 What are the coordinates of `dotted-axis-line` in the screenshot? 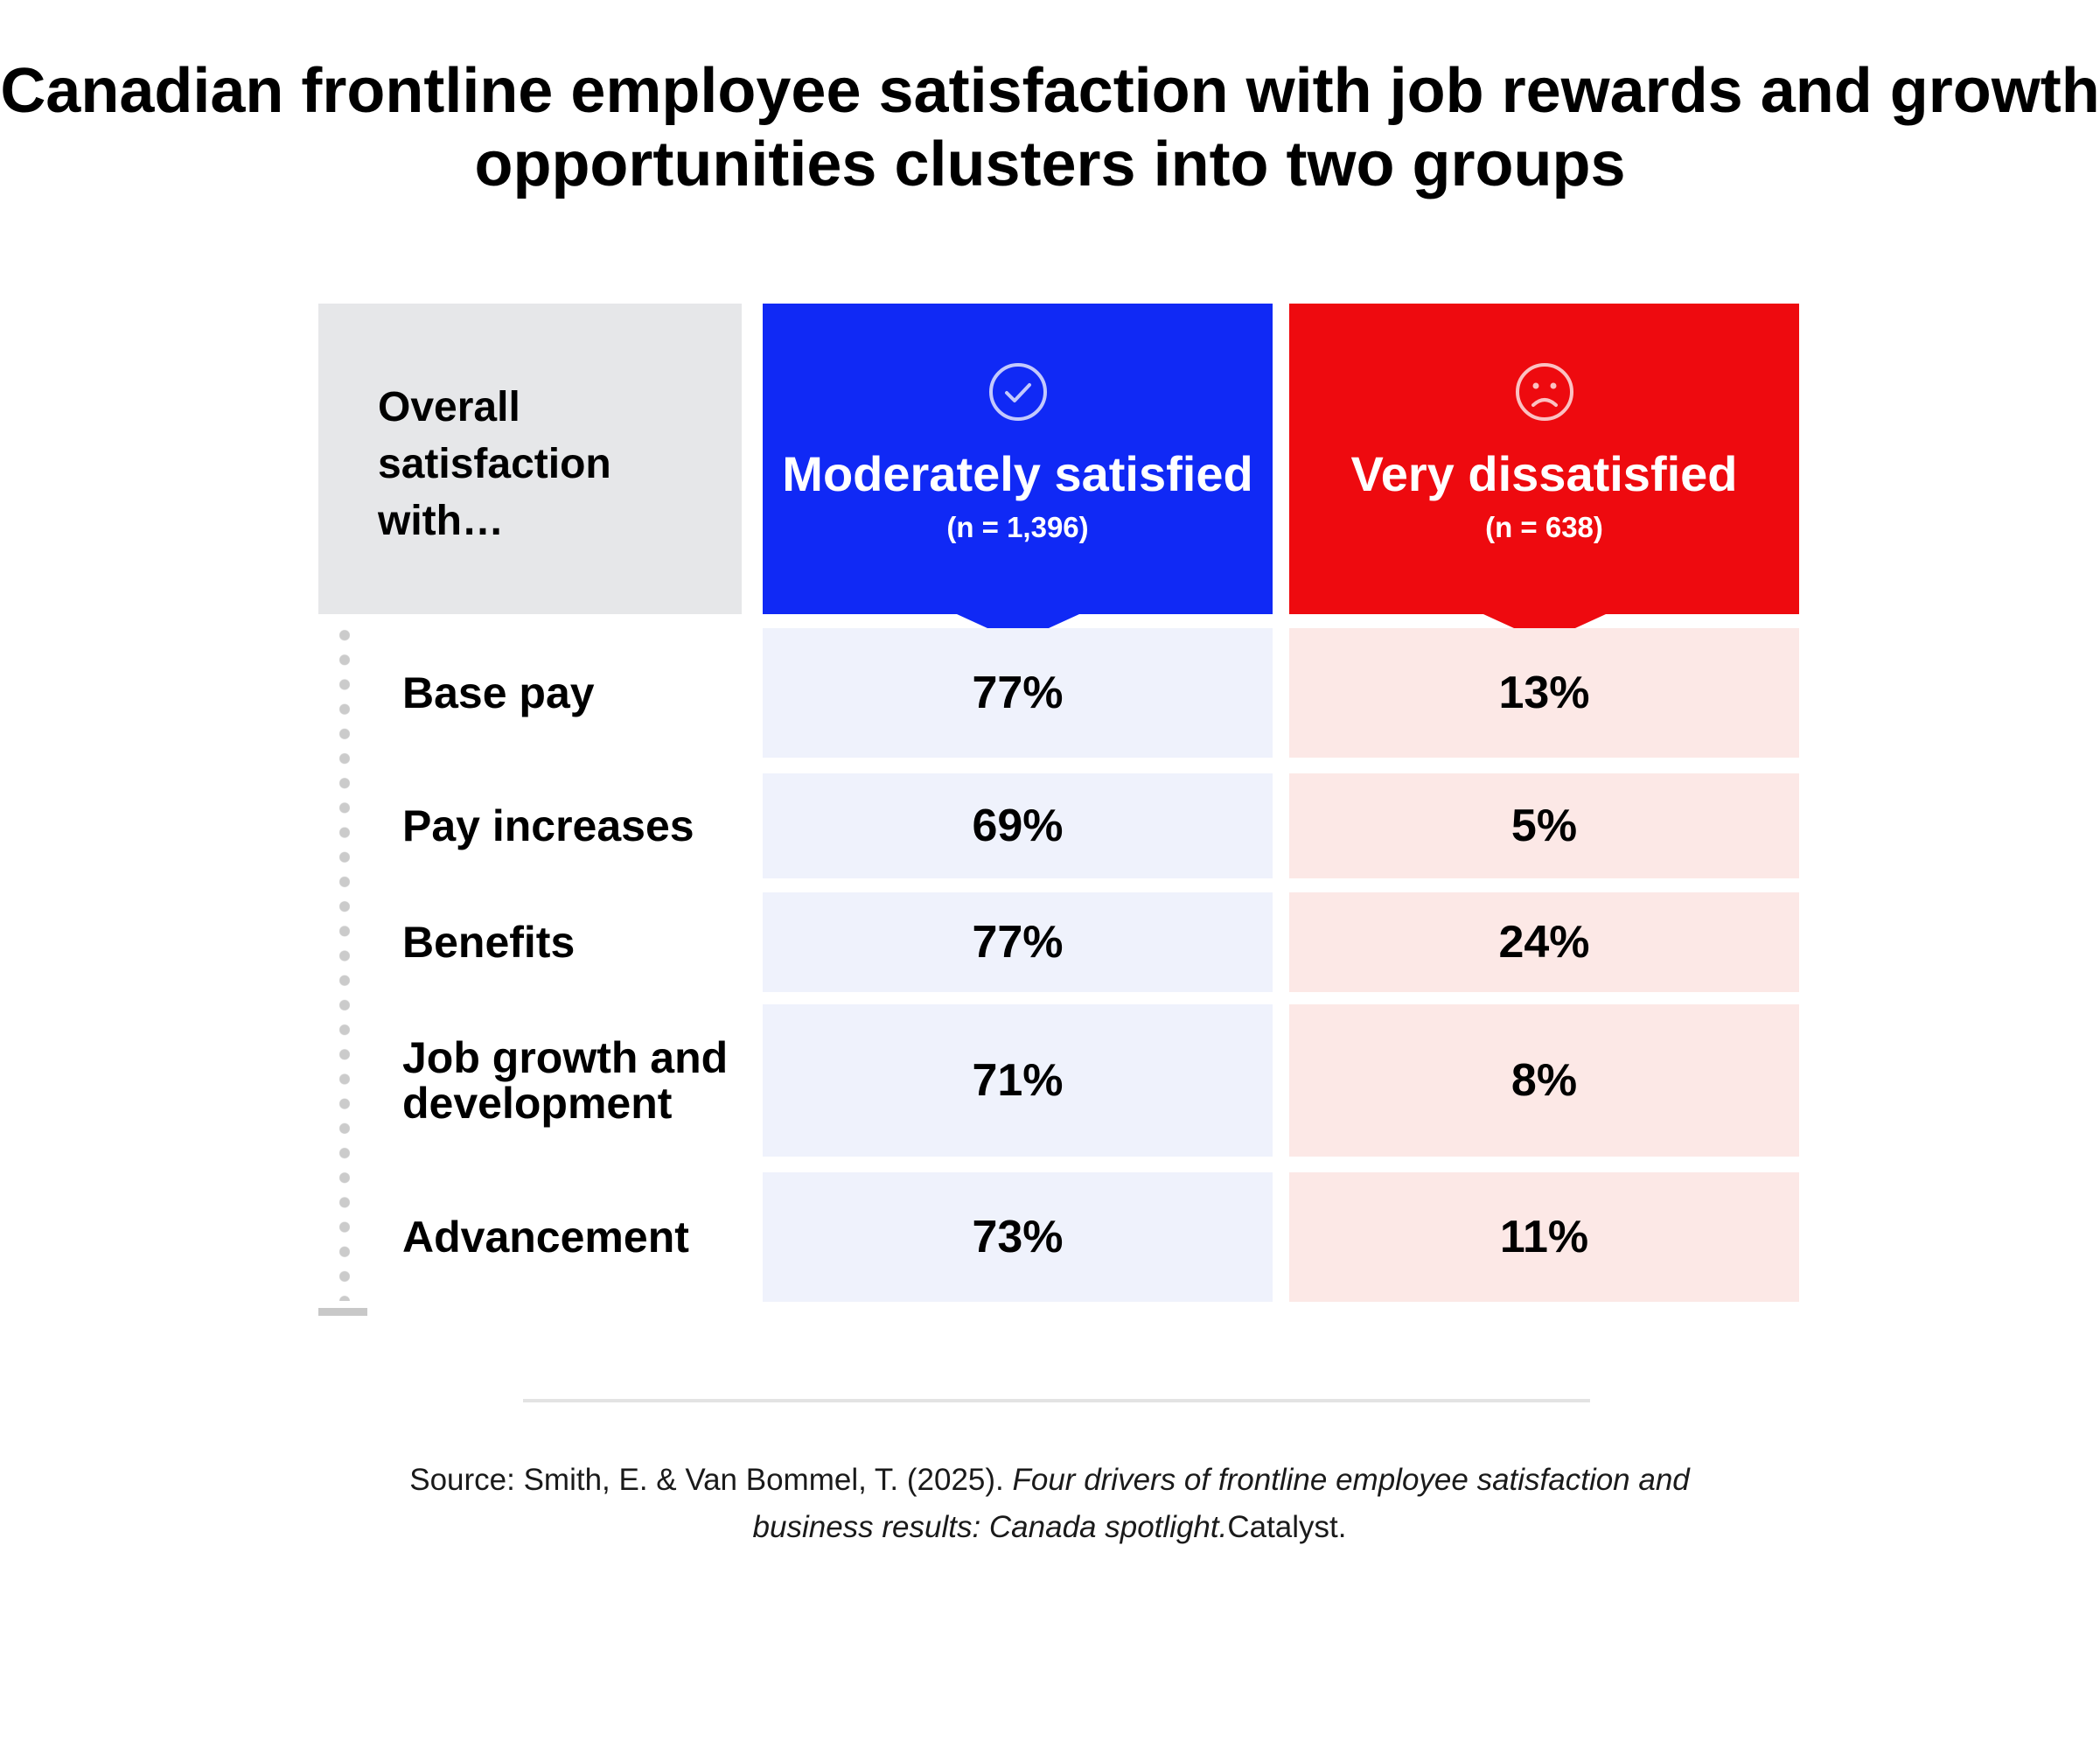 It's located at (344, 962).